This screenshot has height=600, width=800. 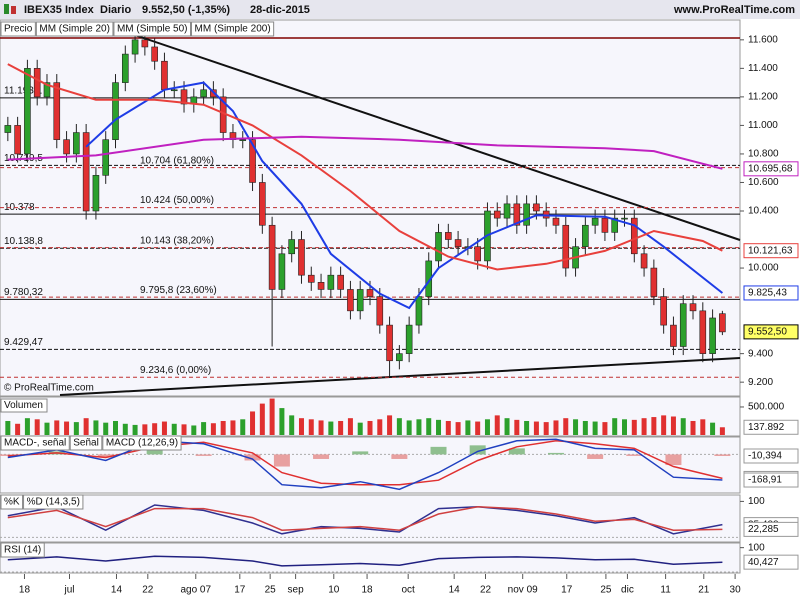 What do you see at coordinates (763, 125) in the screenshot?
I see `y-tick-label: 11.000` at bounding box center [763, 125].